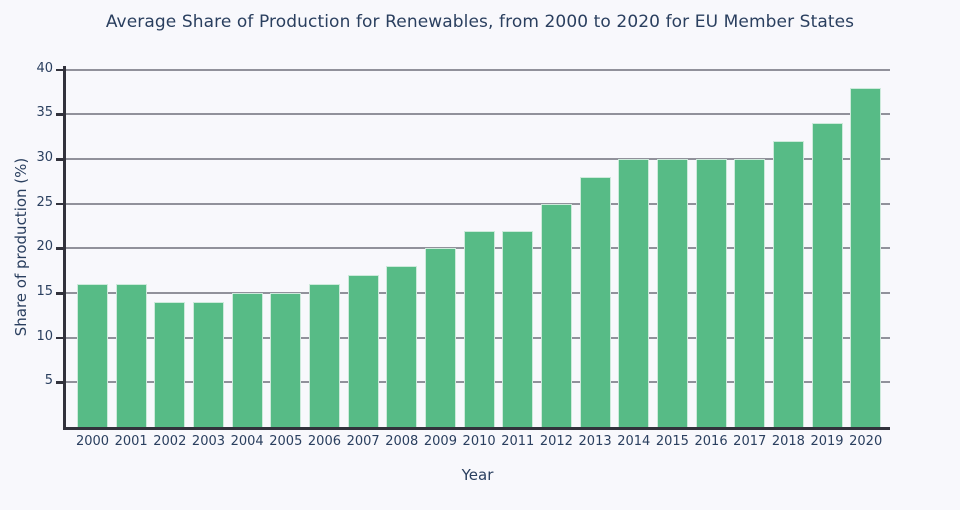 This screenshot has width=960, height=510. What do you see at coordinates (48, 381) in the screenshot?
I see `y-tick-label-5: 5` at bounding box center [48, 381].